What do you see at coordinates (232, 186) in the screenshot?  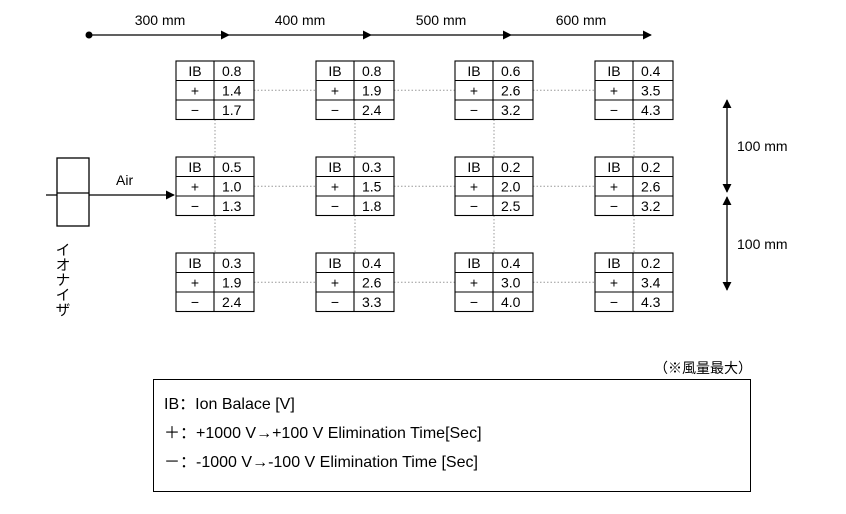 I see `value-plus: 1.0` at bounding box center [232, 186].